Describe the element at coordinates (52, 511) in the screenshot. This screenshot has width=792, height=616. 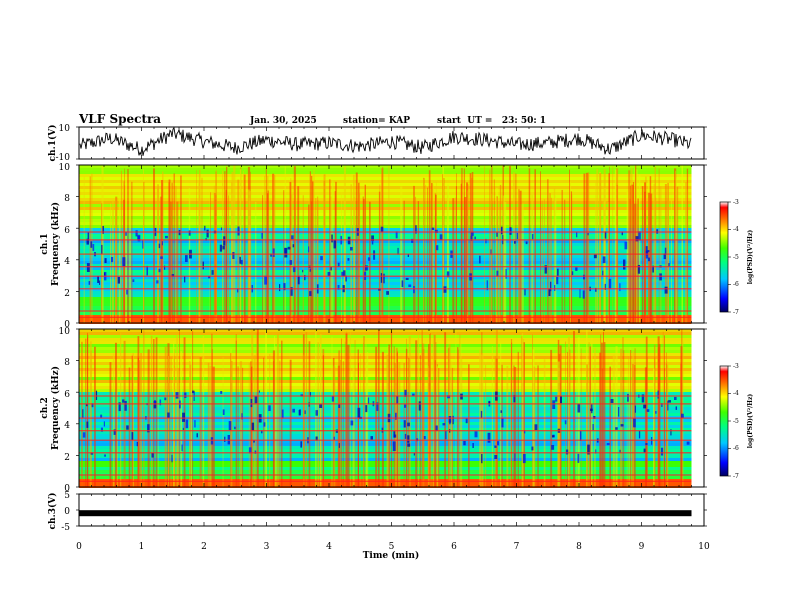
I see `ch3-ylabel: ch.3(V)` at that location.